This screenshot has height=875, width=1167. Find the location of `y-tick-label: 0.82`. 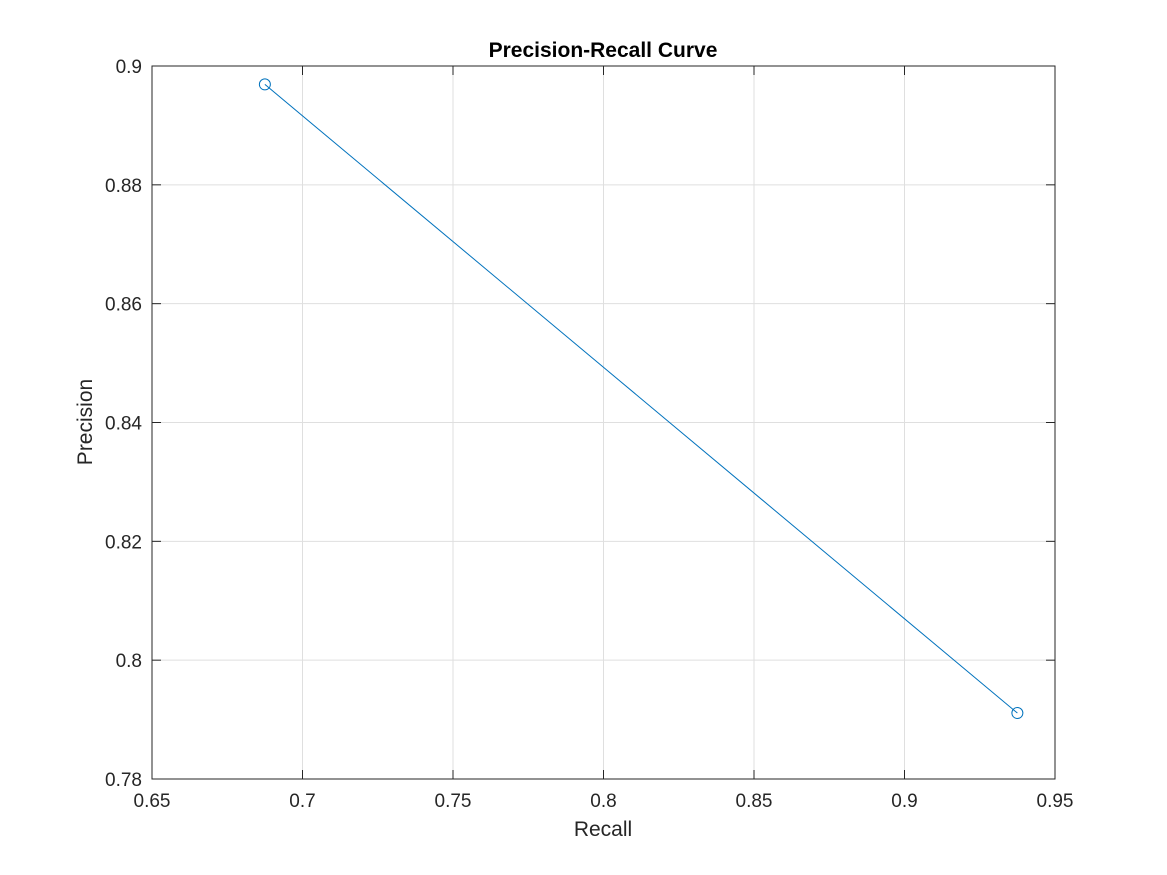

y-tick-label: 0.82 is located at coordinates (123, 542).